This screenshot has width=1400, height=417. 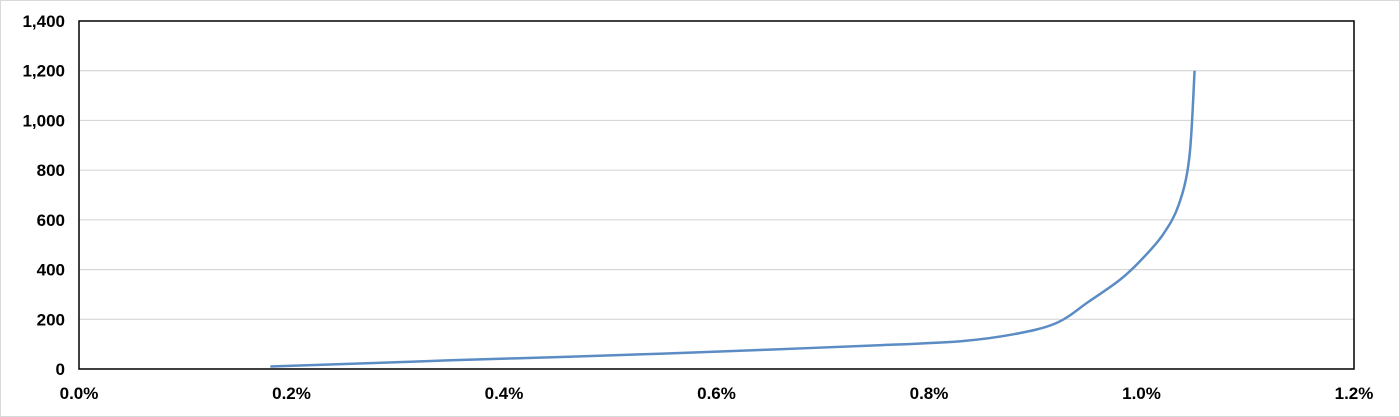 What do you see at coordinates (504, 393) in the screenshot?
I see `x-tick-label: 0.4%` at bounding box center [504, 393].